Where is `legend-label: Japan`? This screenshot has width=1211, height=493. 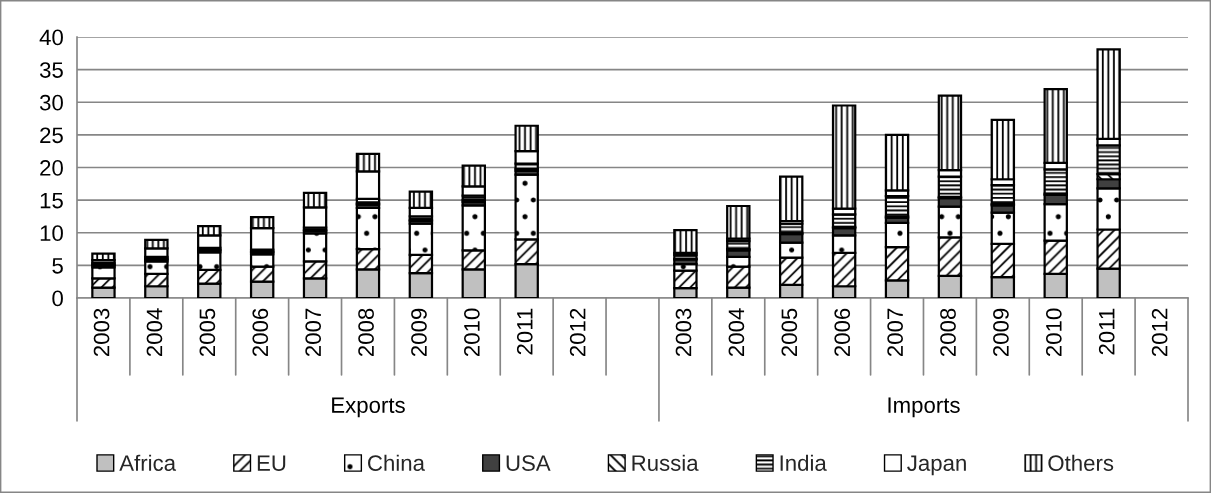 legend-label: Japan is located at coordinates (936, 465).